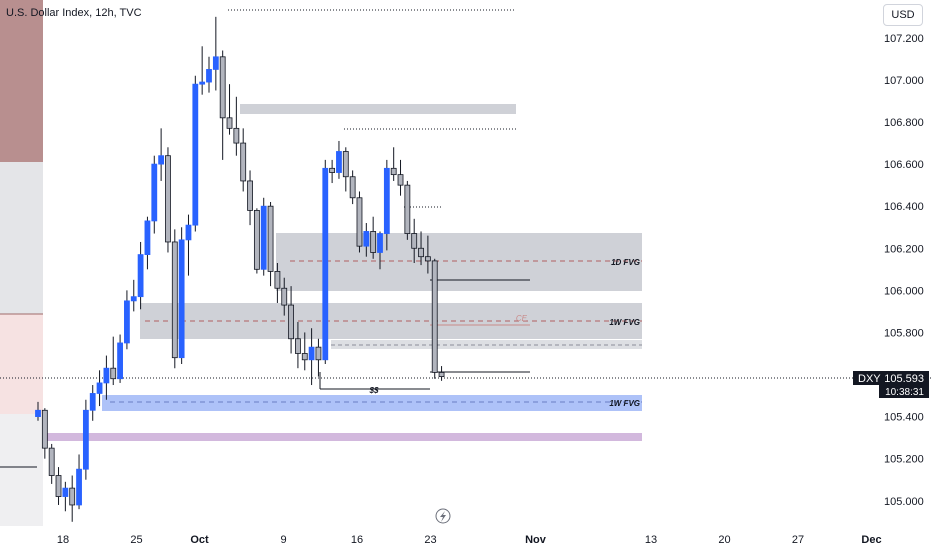 The width and height of the screenshot is (932, 550). What do you see at coordinates (63, 540) in the screenshot?
I see `x-tick-label: 18` at bounding box center [63, 540].